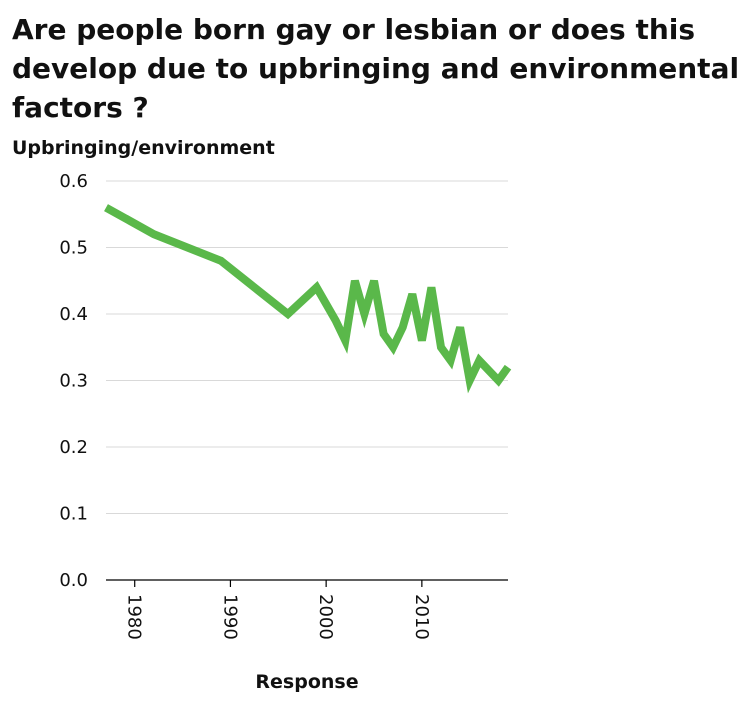  What do you see at coordinates (325, 617) in the screenshot?
I see `x-tick-label: 2000` at bounding box center [325, 617].